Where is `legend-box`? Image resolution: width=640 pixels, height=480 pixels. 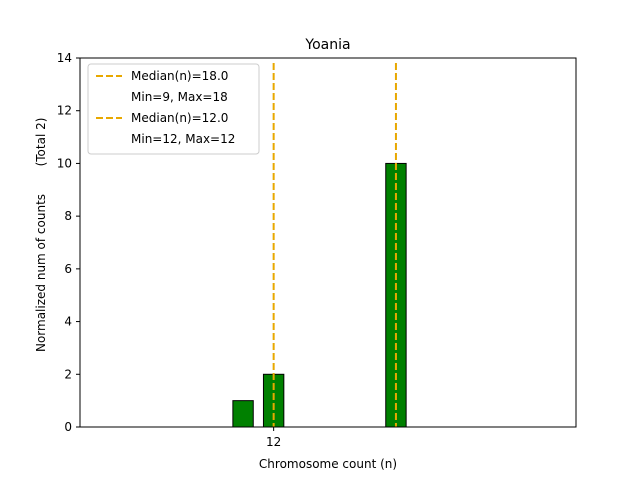
legend-box is located at coordinates (173, 109).